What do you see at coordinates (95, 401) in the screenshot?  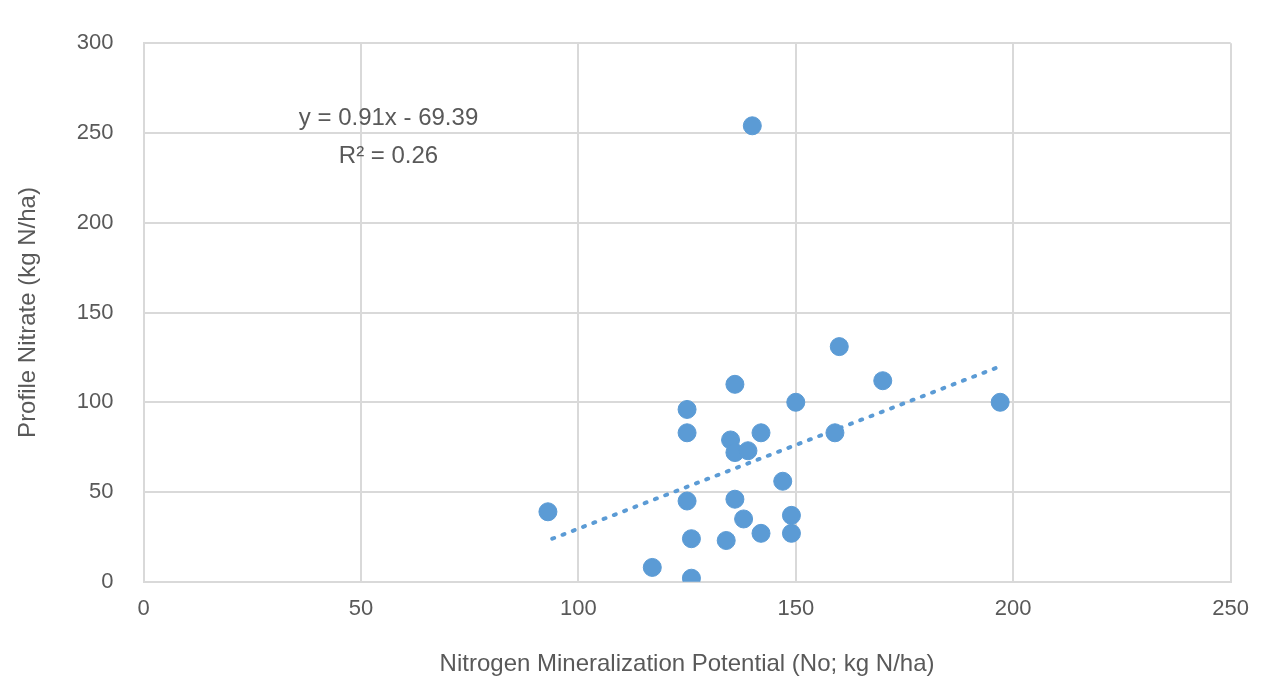 I see `y-tick-label: 100` at bounding box center [95, 401].